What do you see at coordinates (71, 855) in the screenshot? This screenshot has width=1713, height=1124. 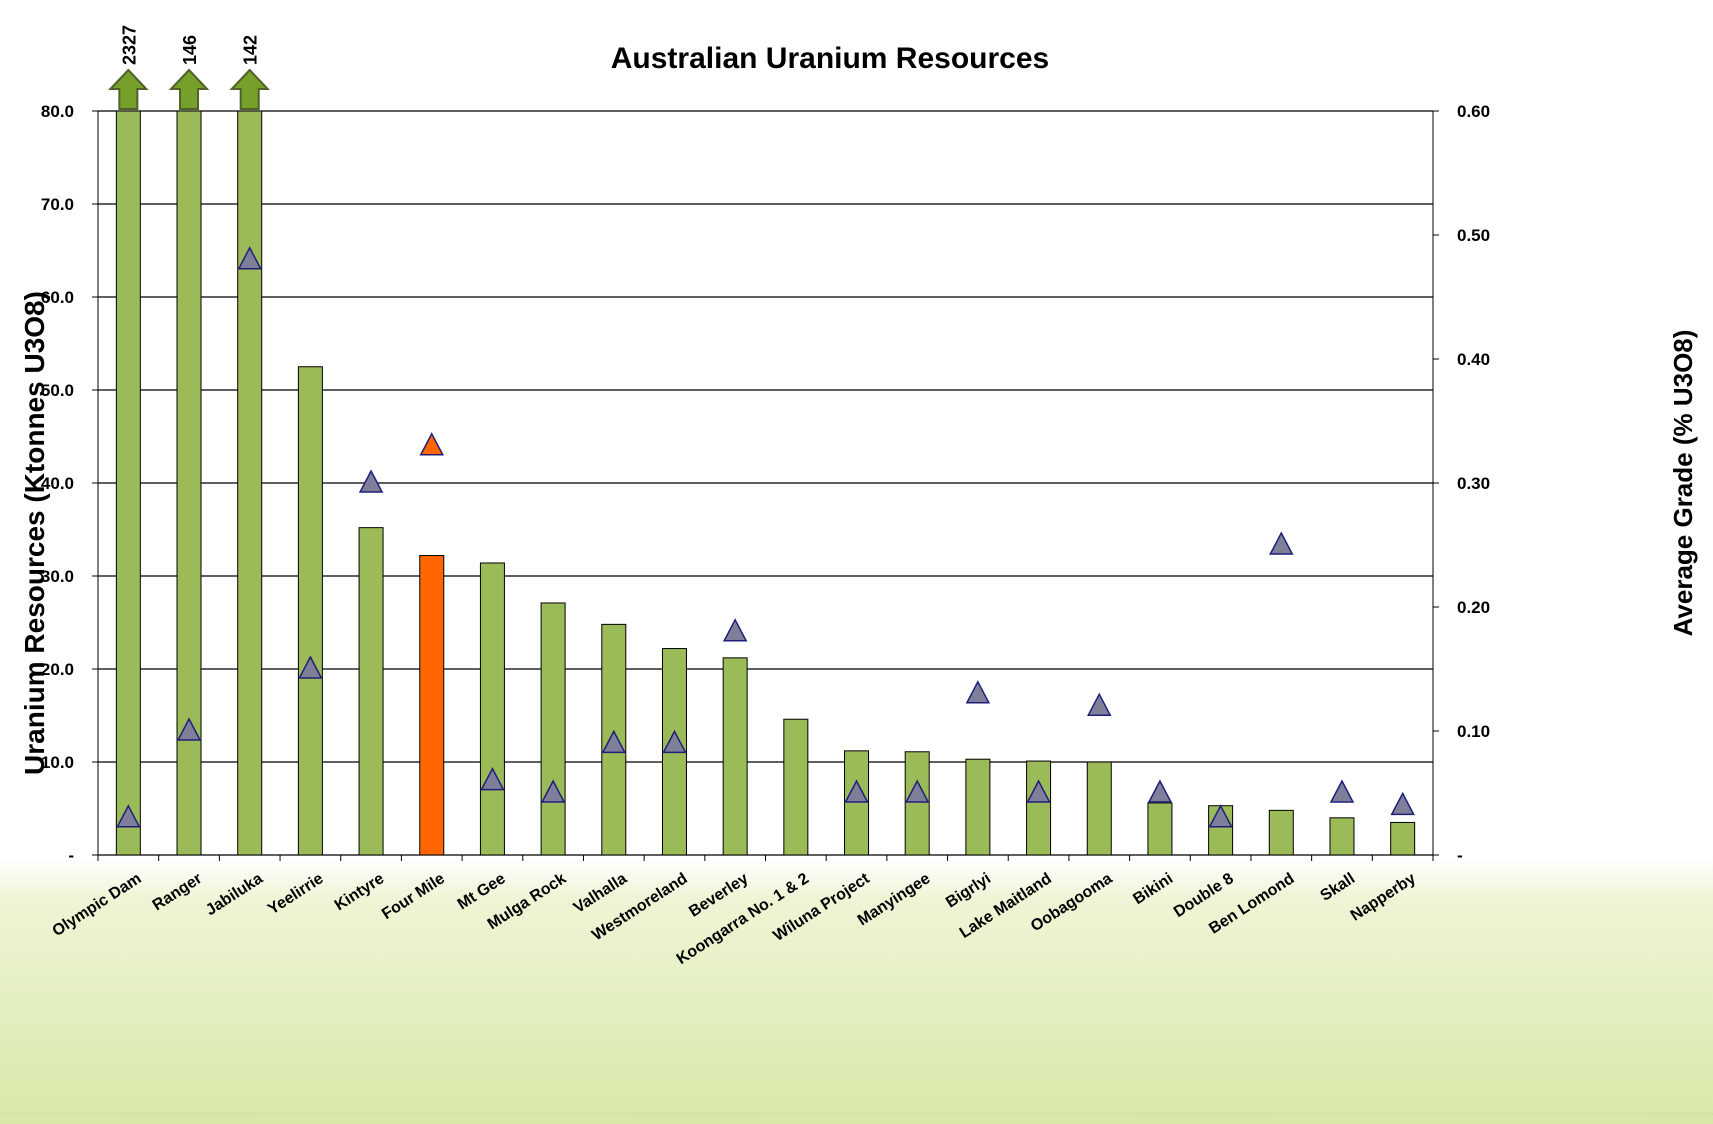 I see `y-tick-label: -` at bounding box center [71, 855].